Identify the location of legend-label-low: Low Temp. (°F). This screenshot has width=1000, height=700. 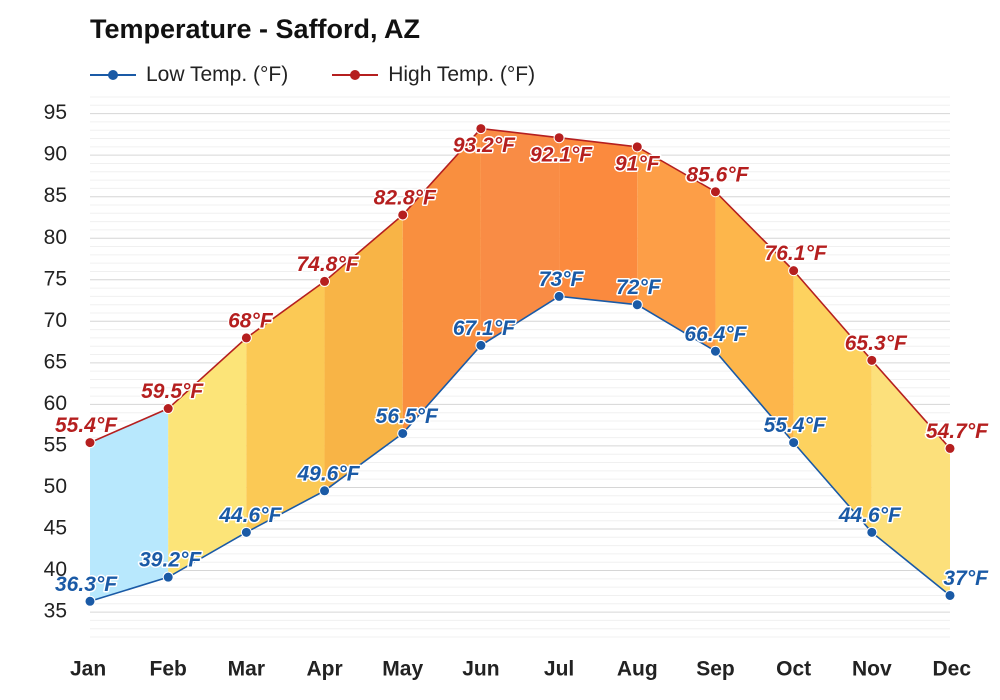
(217, 74).